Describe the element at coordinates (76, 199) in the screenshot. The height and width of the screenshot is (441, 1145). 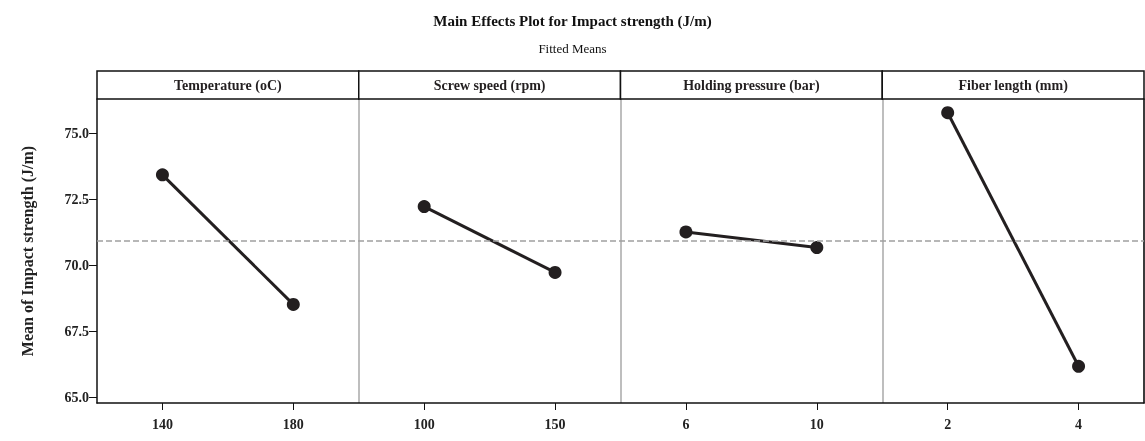
I see `y-tick-label: 72.5` at that location.